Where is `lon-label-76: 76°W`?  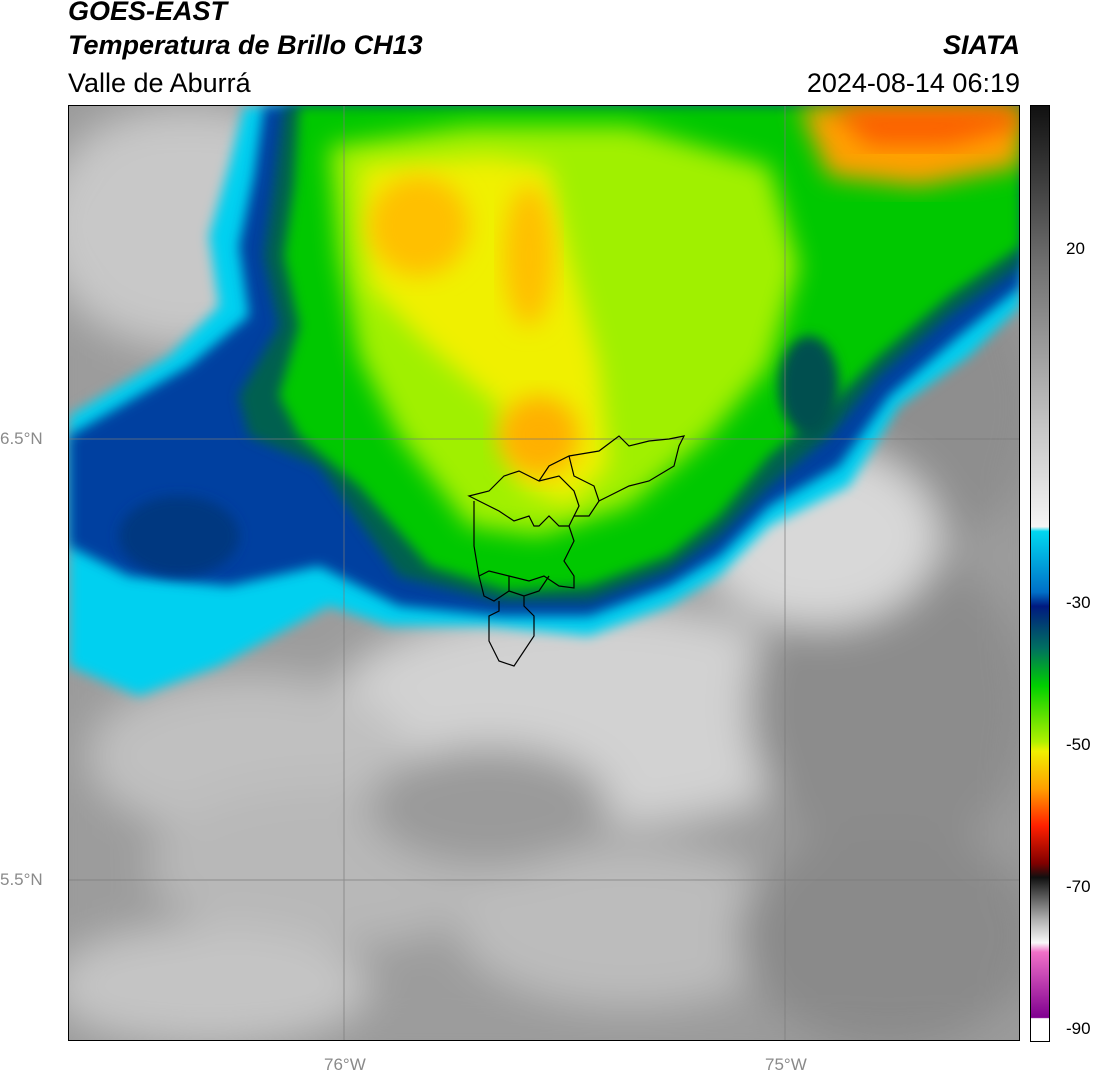 lon-label-76: 76°W is located at coordinates (345, 1064).